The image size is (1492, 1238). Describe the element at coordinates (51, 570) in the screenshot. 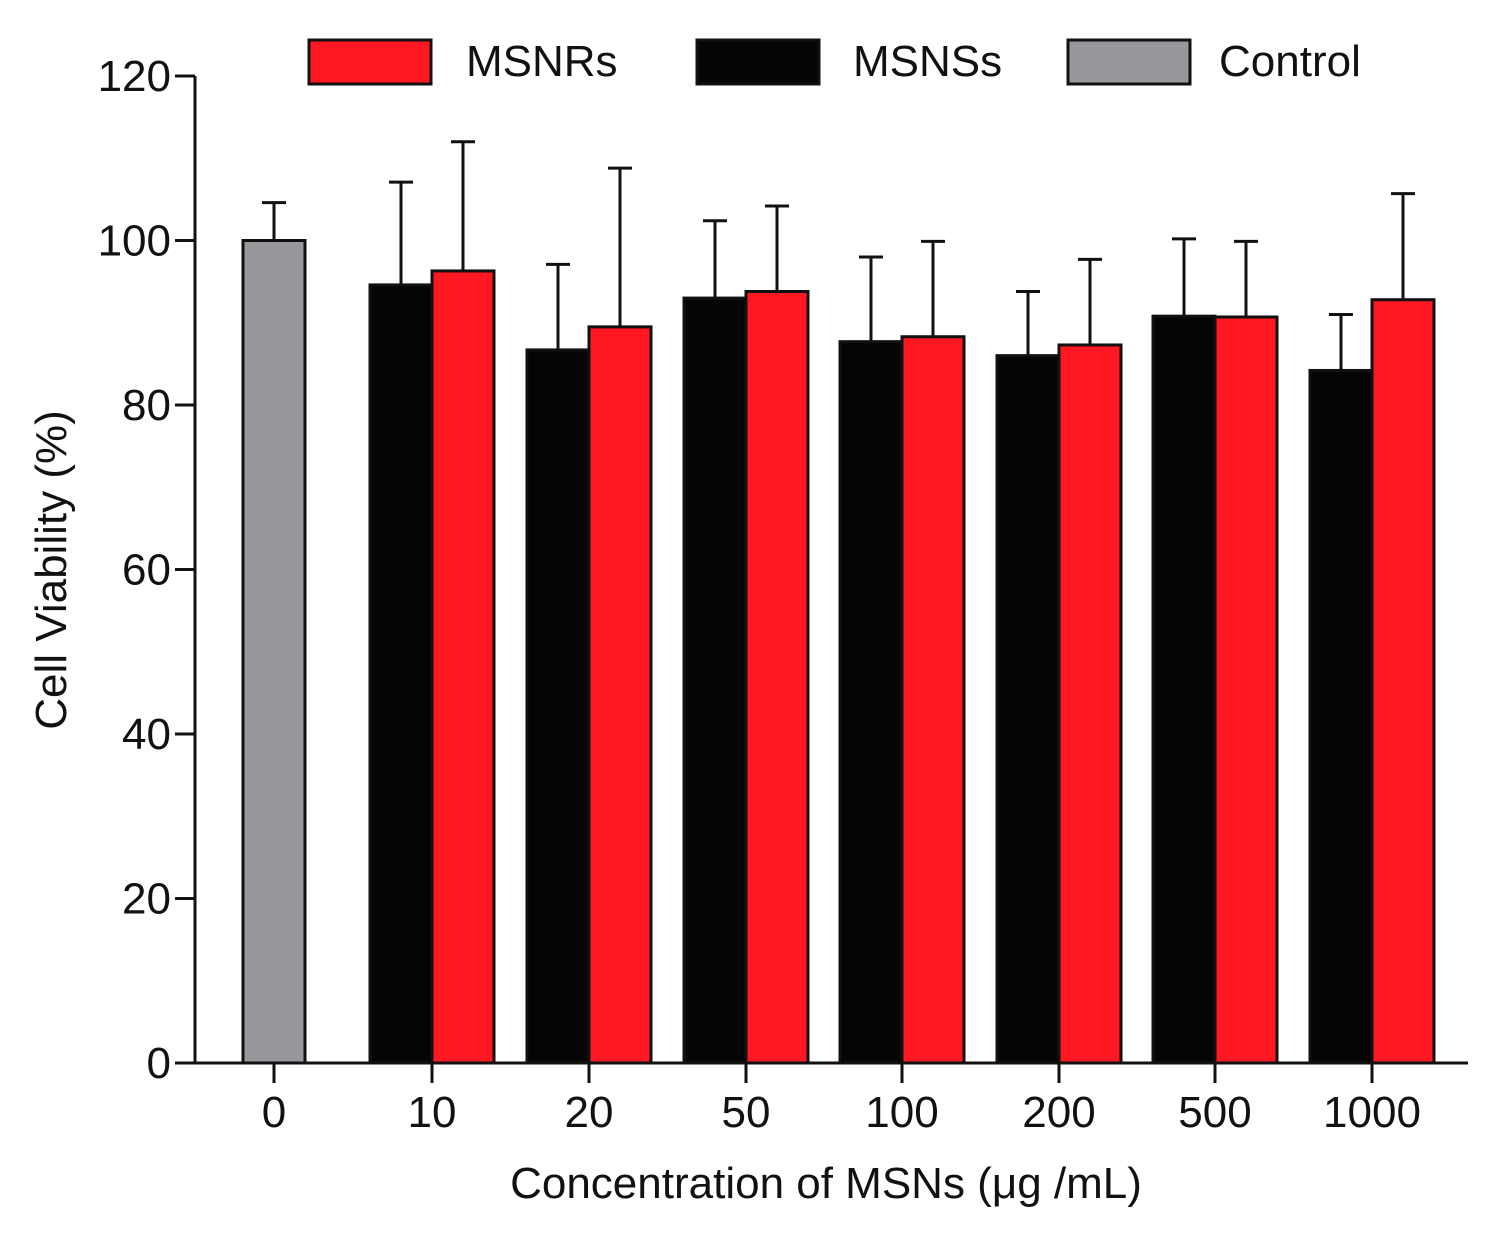

I see `y-axis-title: Cell Viability (%)` at that location.